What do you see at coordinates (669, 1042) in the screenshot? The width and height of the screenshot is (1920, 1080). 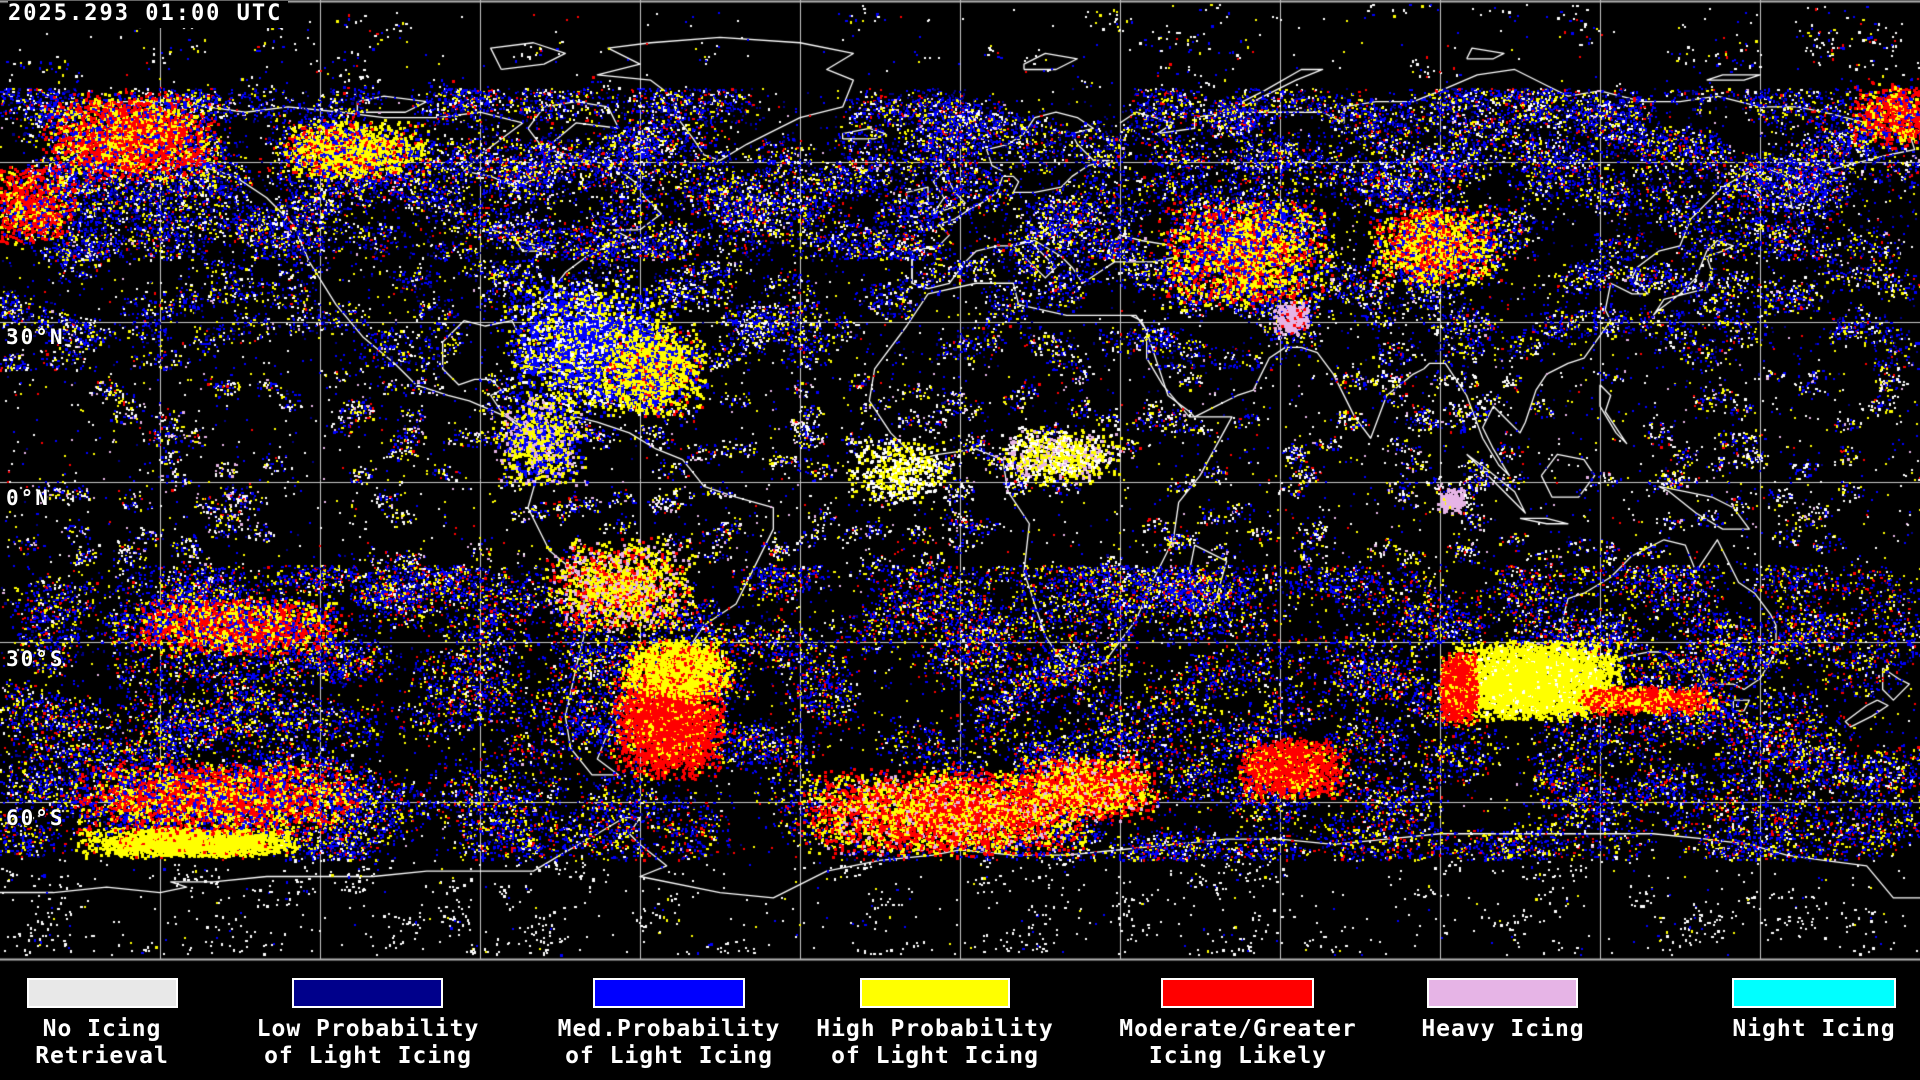 I see `legend-label-med-prob-light-icing: Med.Probability of Light Icing` at bounding box center [669, 1042].